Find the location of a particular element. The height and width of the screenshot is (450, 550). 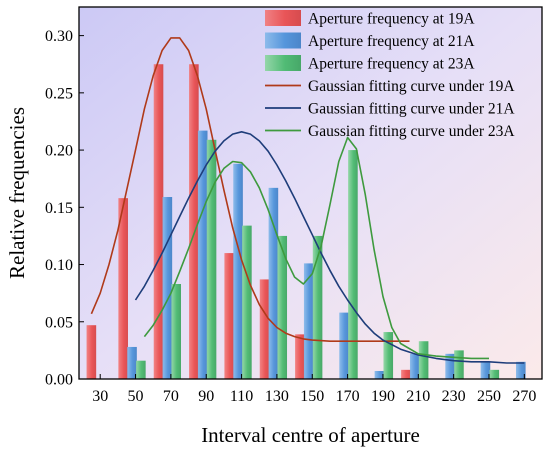

y-axis-title: Relative frequencies is located at coordinates (17, 193).